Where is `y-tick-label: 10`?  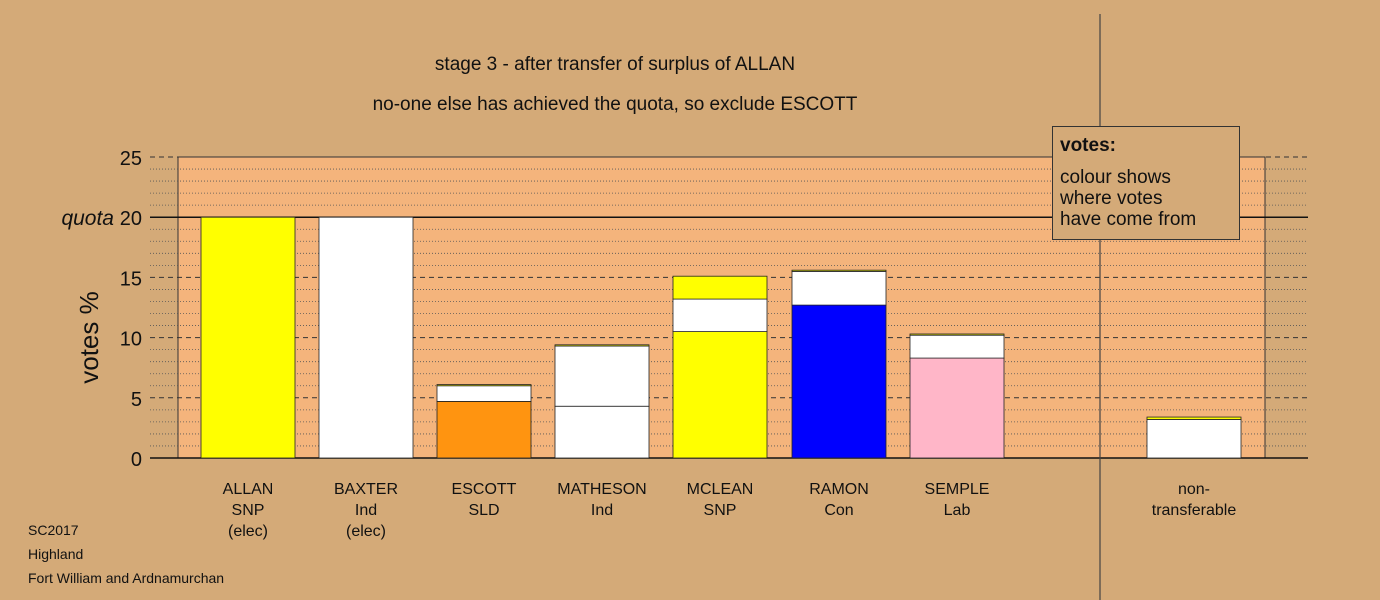 y-tick-label: 10 is located at coordinates (131, 340).